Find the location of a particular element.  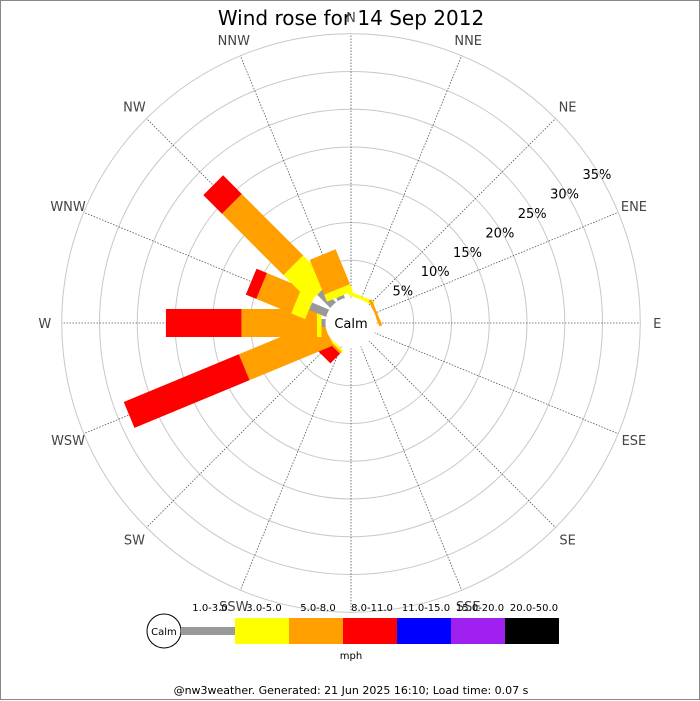

spoke-WNW is located at coordinates (206, 262).